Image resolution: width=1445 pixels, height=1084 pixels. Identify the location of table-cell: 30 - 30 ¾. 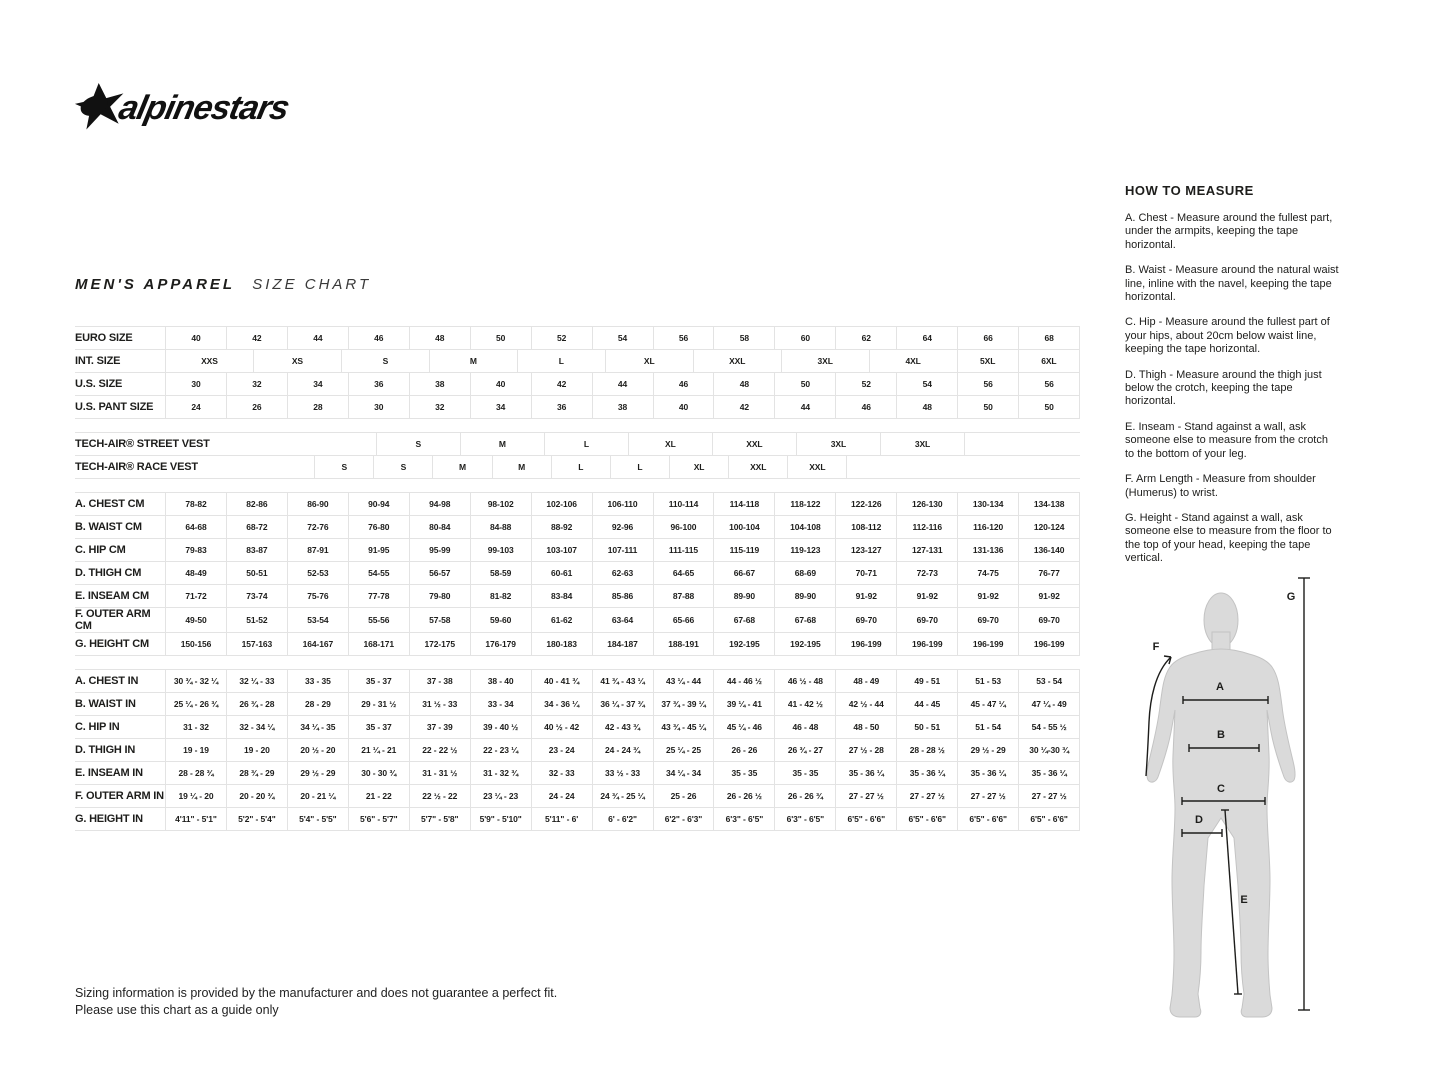
(378, 773).